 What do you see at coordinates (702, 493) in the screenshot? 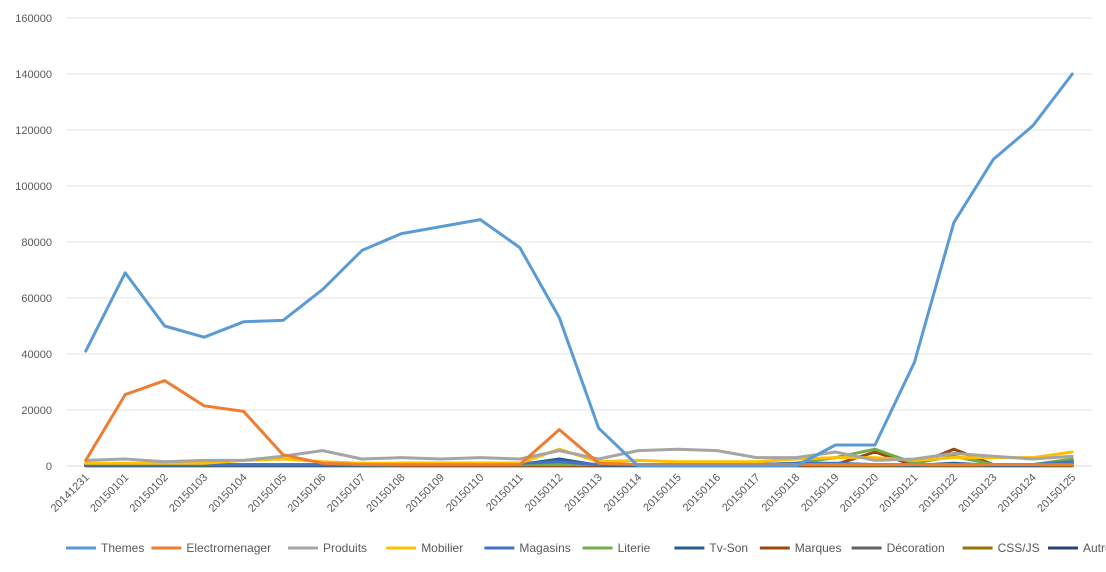
I see `x-tick-label: 20150116` at bounding box center [702, 493].